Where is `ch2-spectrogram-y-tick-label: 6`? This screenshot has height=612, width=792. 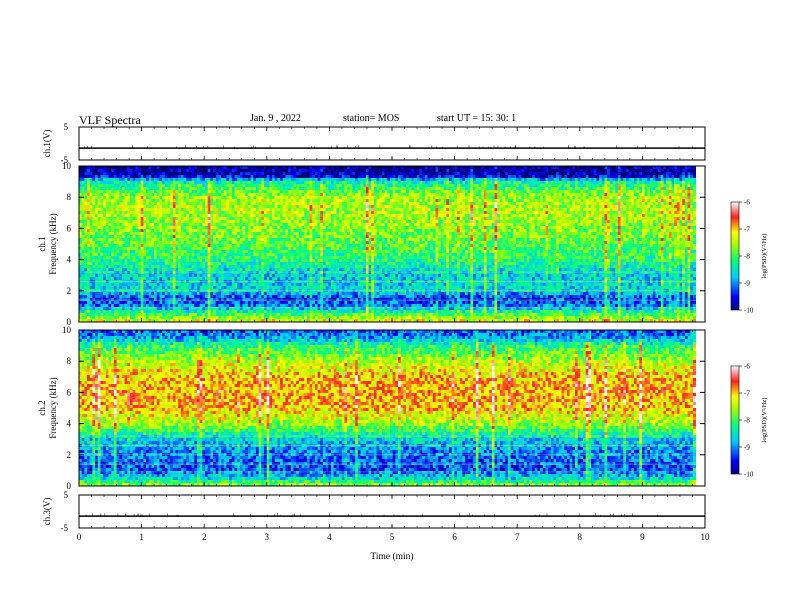 ch2-spectrogram-y-tick-label: 6 is located at coordinates (69, 392).